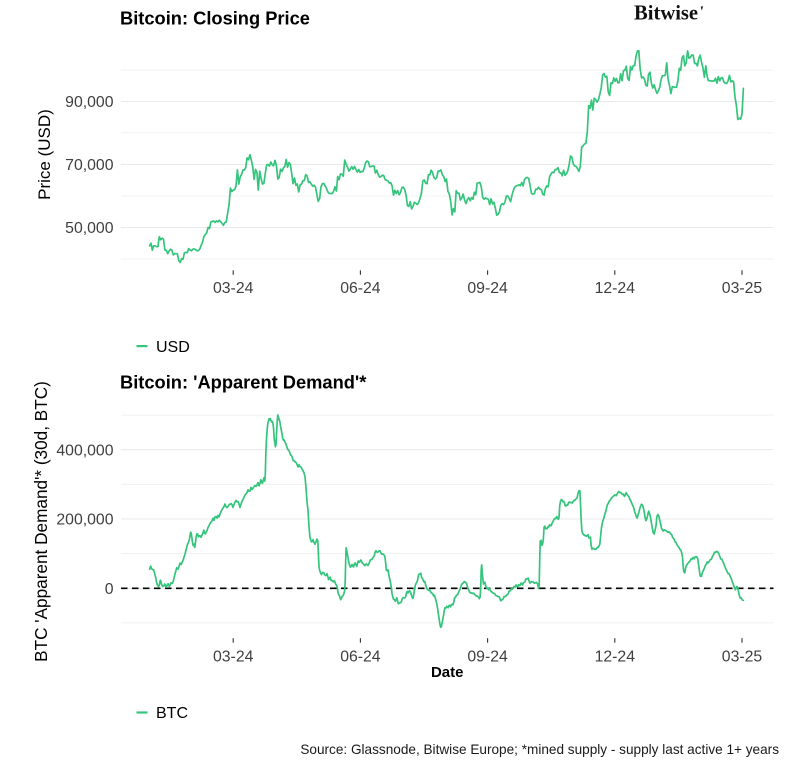  Describe the element at coordinates (447, 672) in the screenshot. I see `svg-text: Date` at that location.